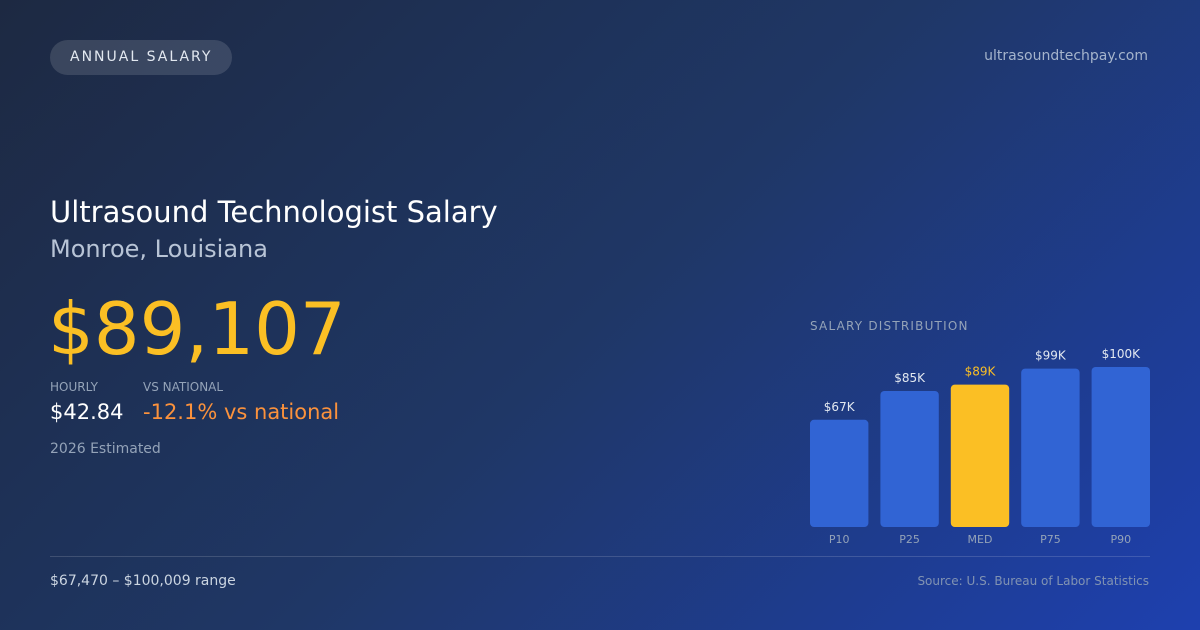 The width and height of the screenshot is (1200, 630). Describe the element at coordinates (197, 329) in the screenshot. I see `salary: $89,107` at that location.